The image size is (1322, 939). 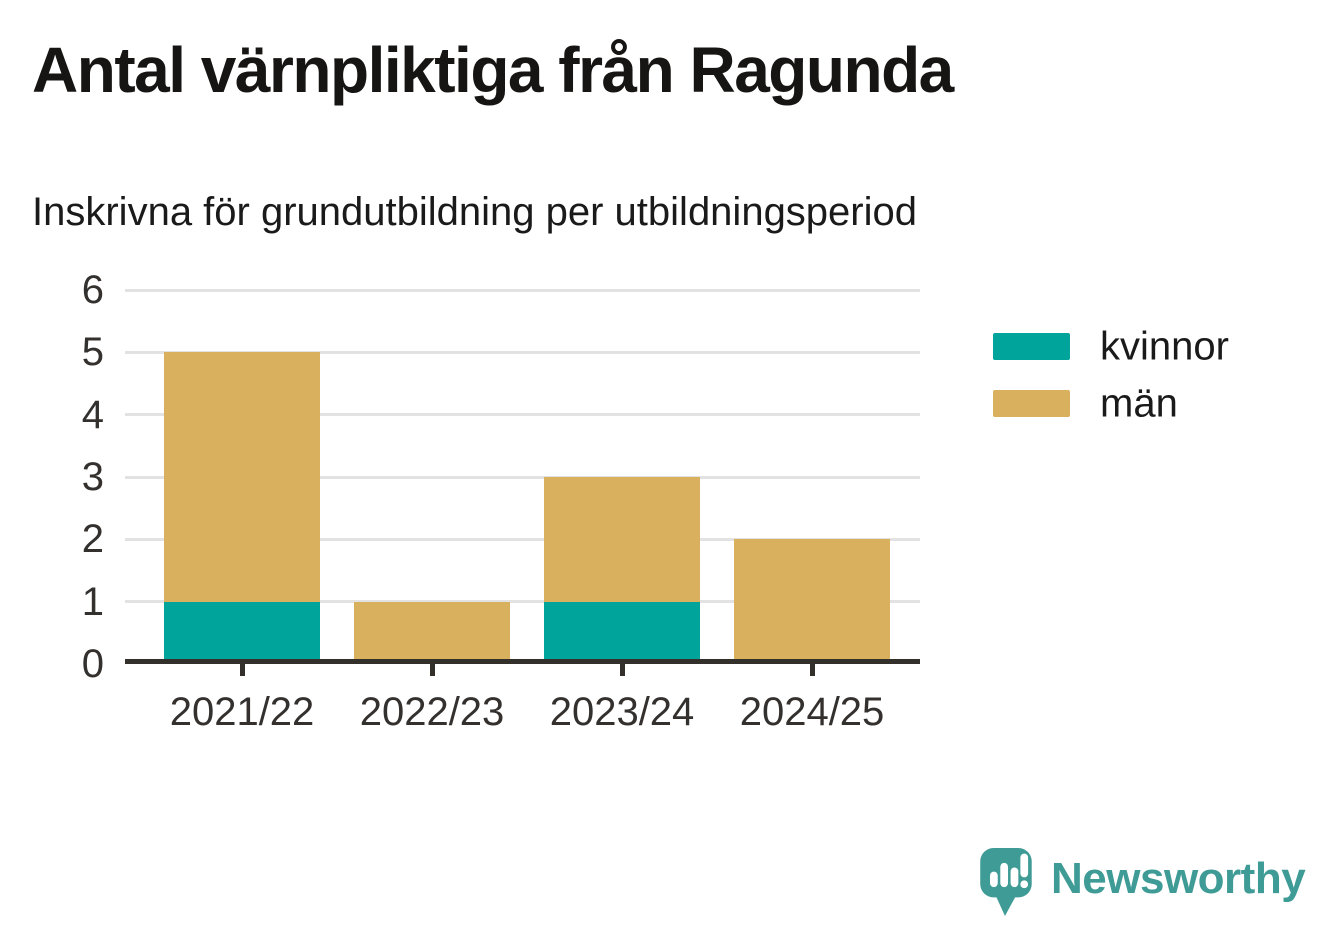 I want to click on newsworthy-logo-icon, so click(x=1006, y=882).